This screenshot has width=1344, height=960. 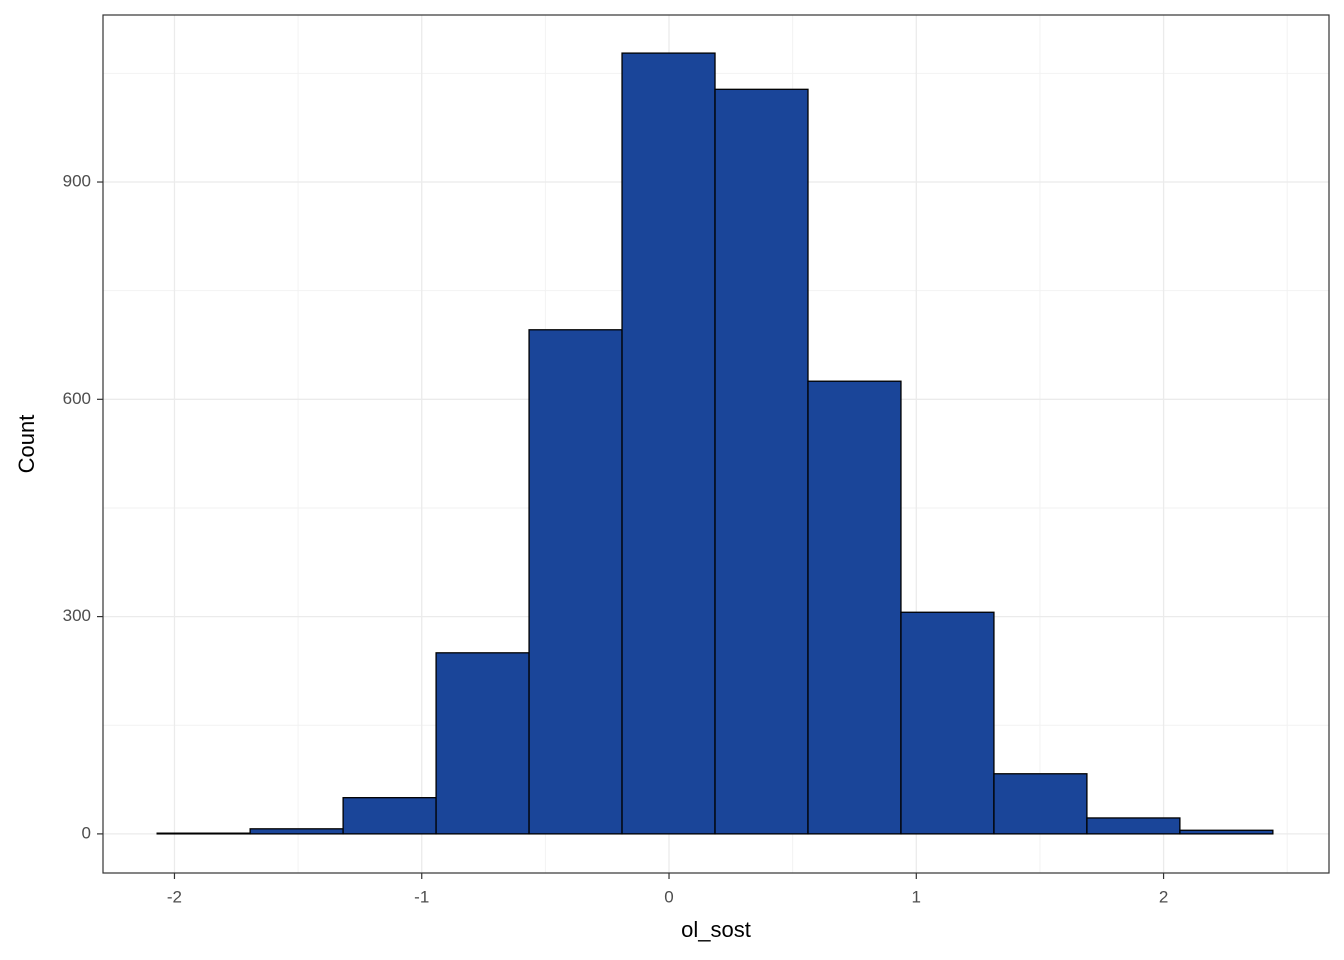 What do you see at coordinates (86, 832) in the screenshot?
I see `y-tick-label: 0` at bounding box center [86, 832].